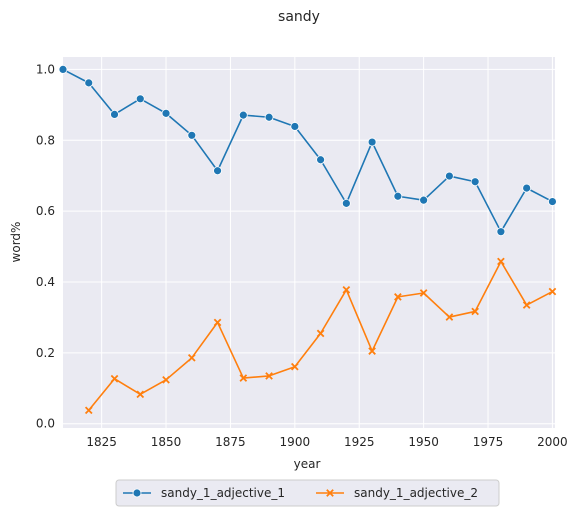 This screenshot has height=515, width=575. I want to click on x-tick-label: 1975, so click(488, 442).